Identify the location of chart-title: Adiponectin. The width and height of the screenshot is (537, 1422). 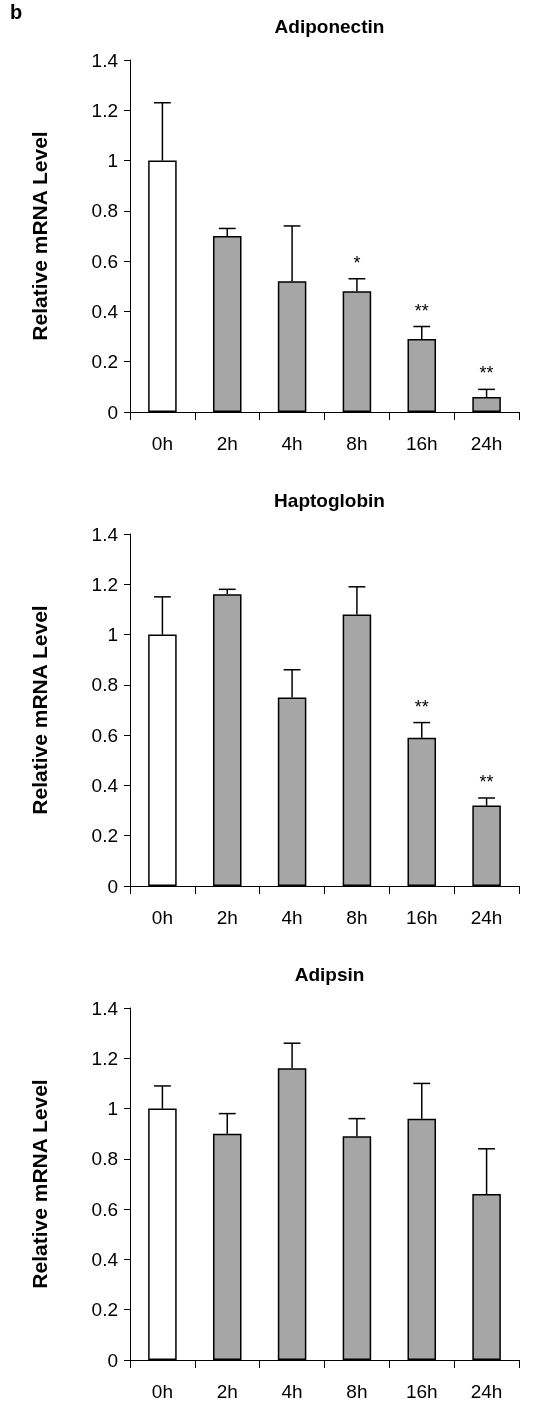
(329, 26).